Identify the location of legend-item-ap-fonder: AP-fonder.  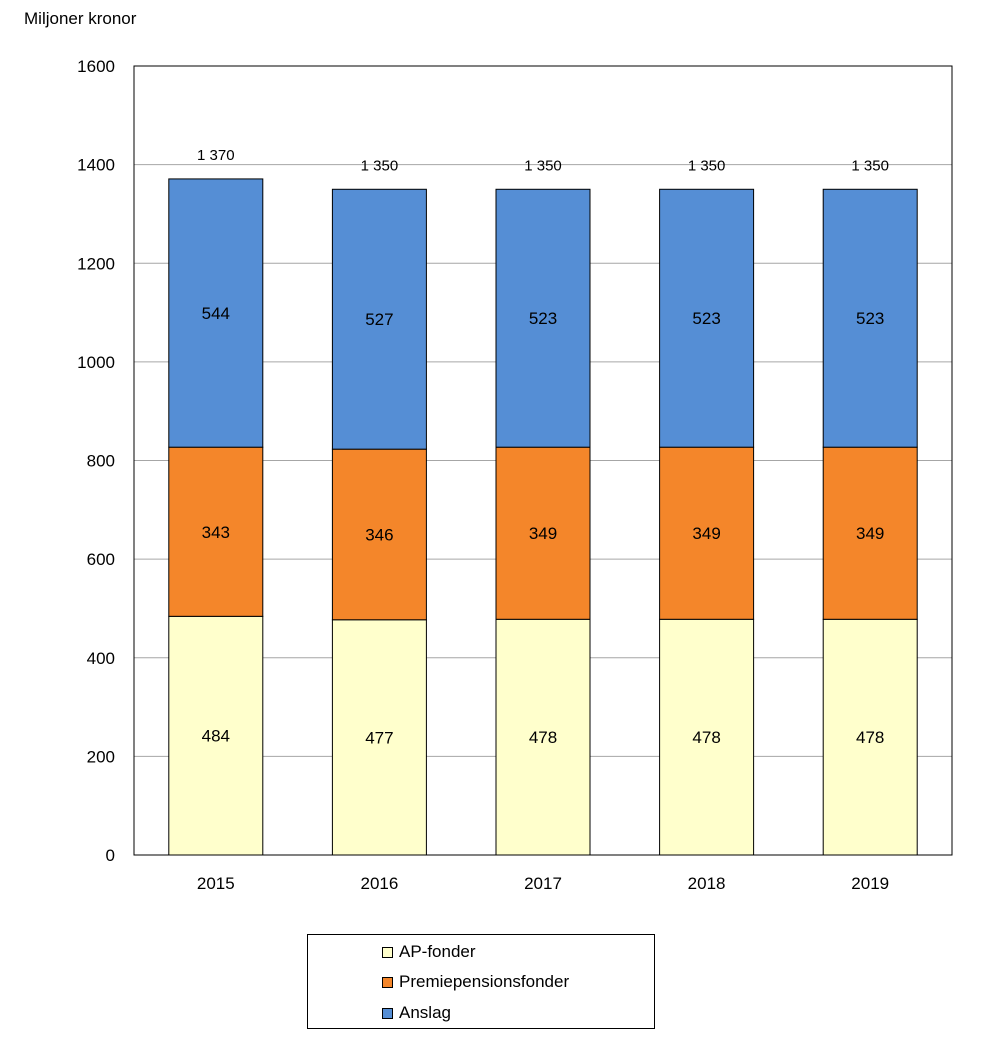
(429, 952).